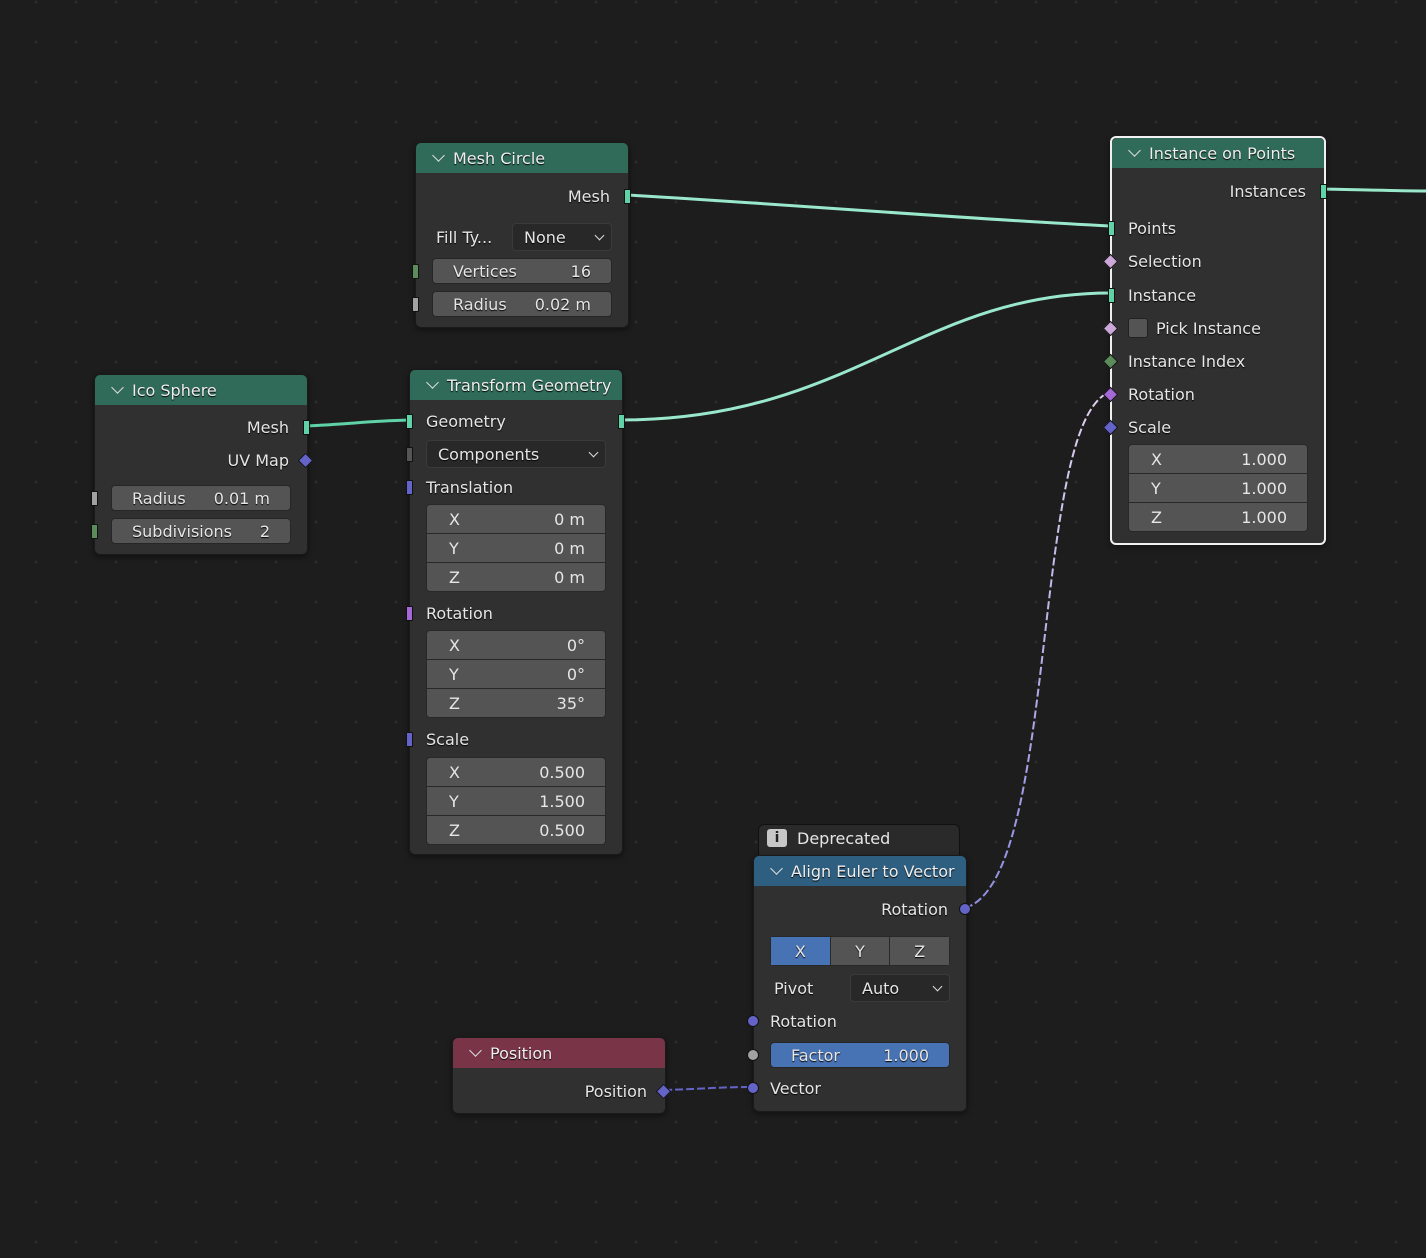  What do you see at coordinates (522, 158) in the screenshot?
I see `node-header: Mesh Circle` at bounding box center [522, 158].